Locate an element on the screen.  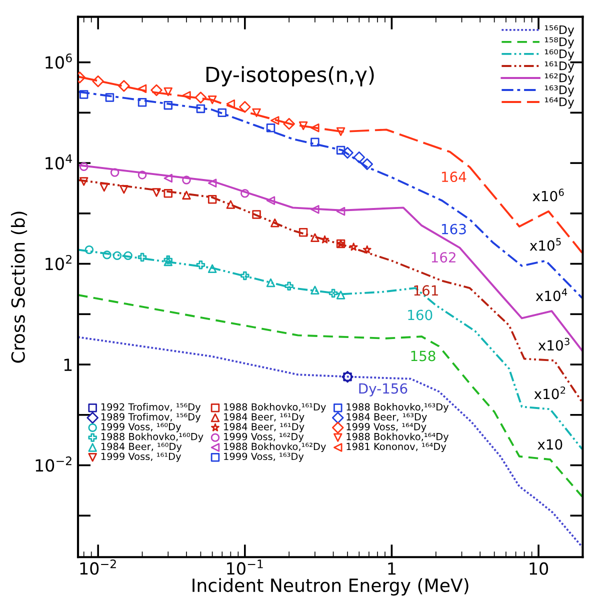
y-tick-label: 10$^{2}$ is located at coordinates (59, 262).